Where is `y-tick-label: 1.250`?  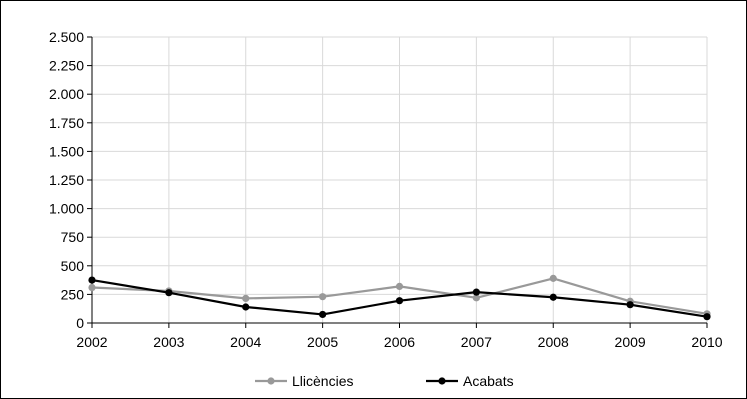
y-tick-label: 1.250 is located at coordinates (66, 180).